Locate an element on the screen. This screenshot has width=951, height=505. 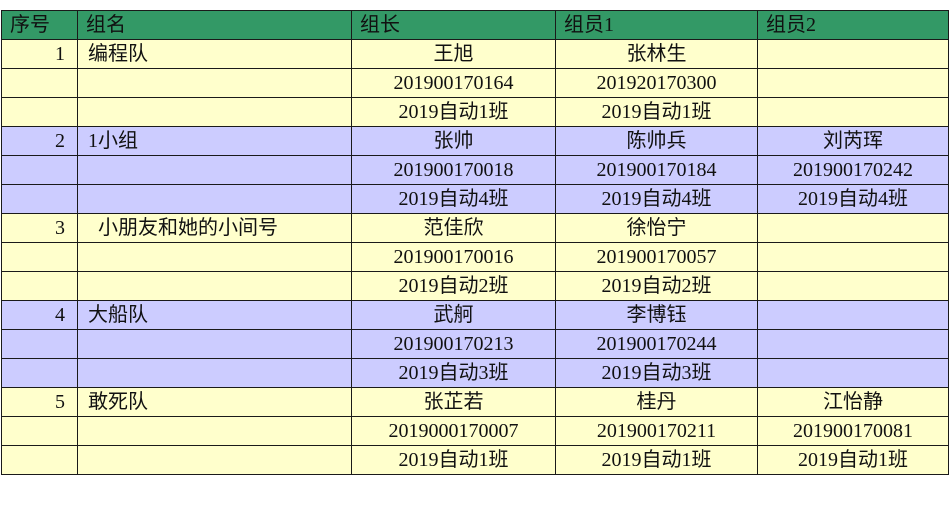
cell-leader-name: 张芷若 is located at coordinates (453, 402).